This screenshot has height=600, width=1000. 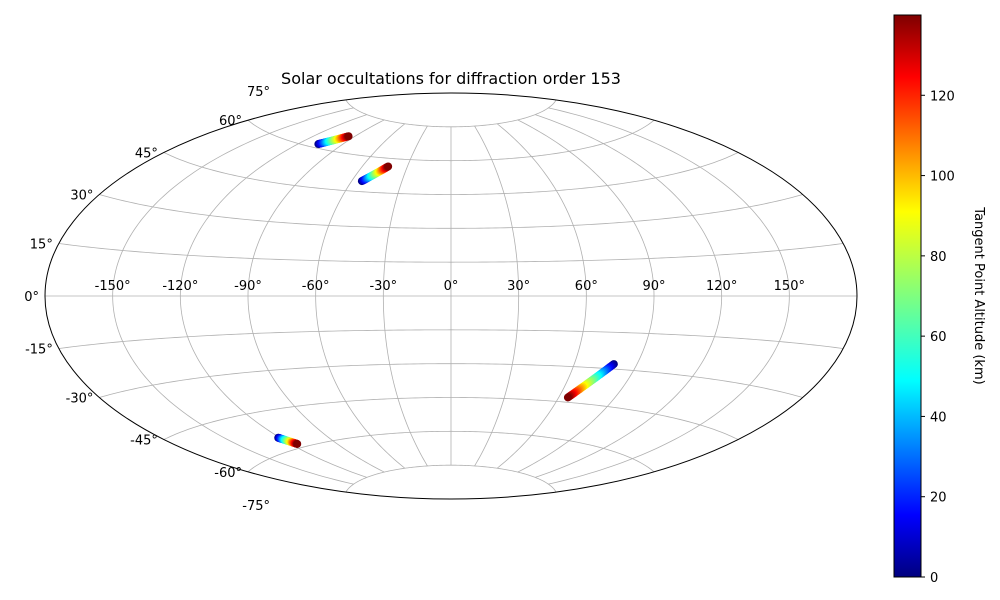 I want to click on colorbar-tick-label: 20, so click(x=938, y=498).